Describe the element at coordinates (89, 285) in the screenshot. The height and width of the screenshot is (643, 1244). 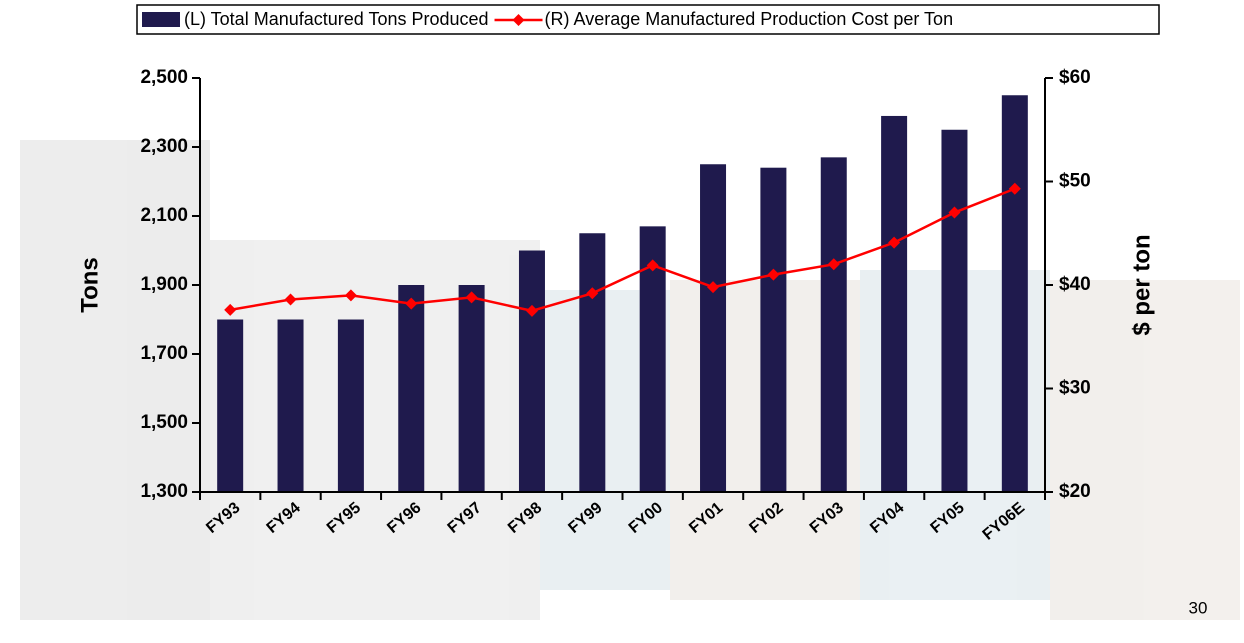
I see `y-axis-title: Tons` at that location.